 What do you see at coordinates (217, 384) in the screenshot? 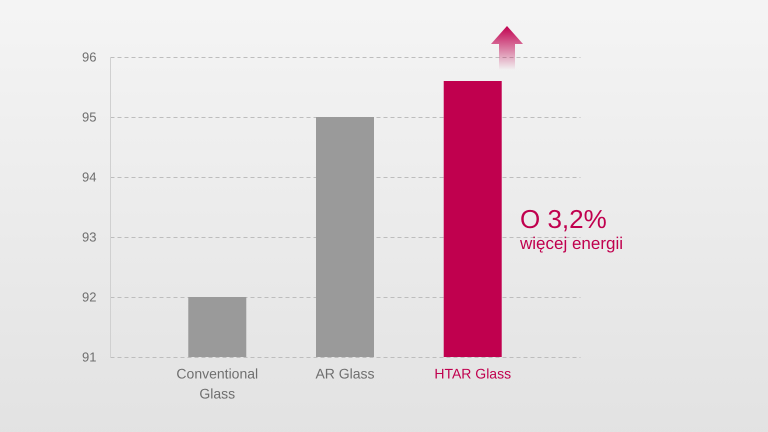
I see `x-tick-label: Conventional Glass` at bounding box center [217, 384].